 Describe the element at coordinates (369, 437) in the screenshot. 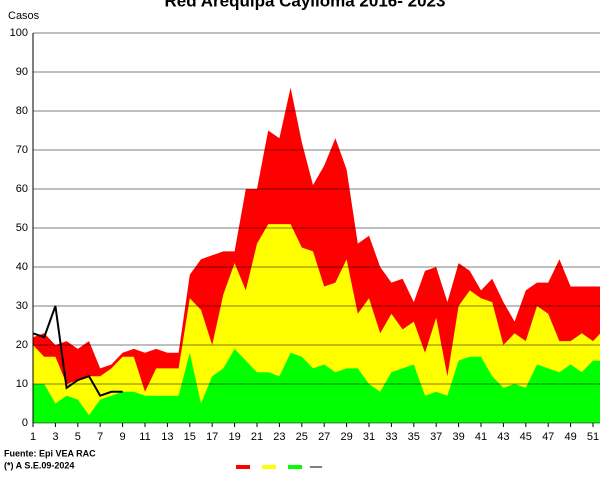

I see `x-tick-label: 31` at that location.